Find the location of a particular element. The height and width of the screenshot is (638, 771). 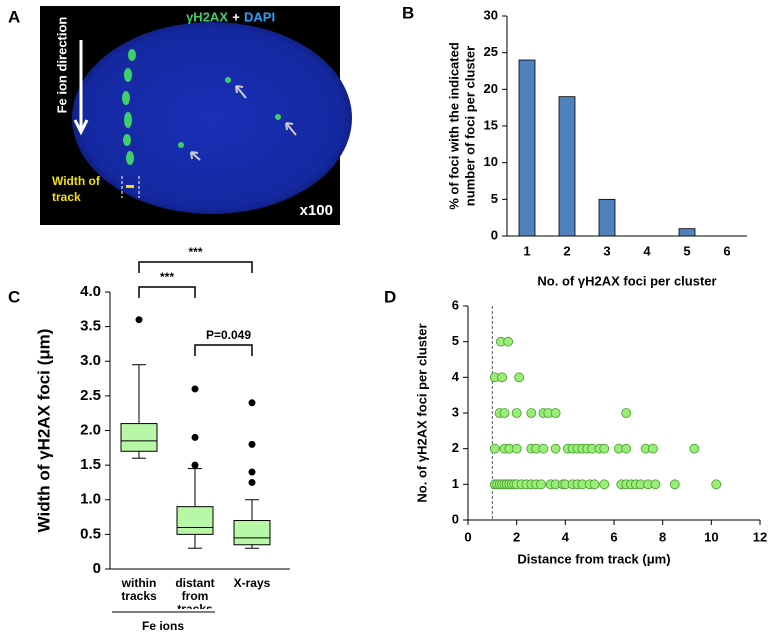

width-label: Width of is located at coordinates (76, 181).